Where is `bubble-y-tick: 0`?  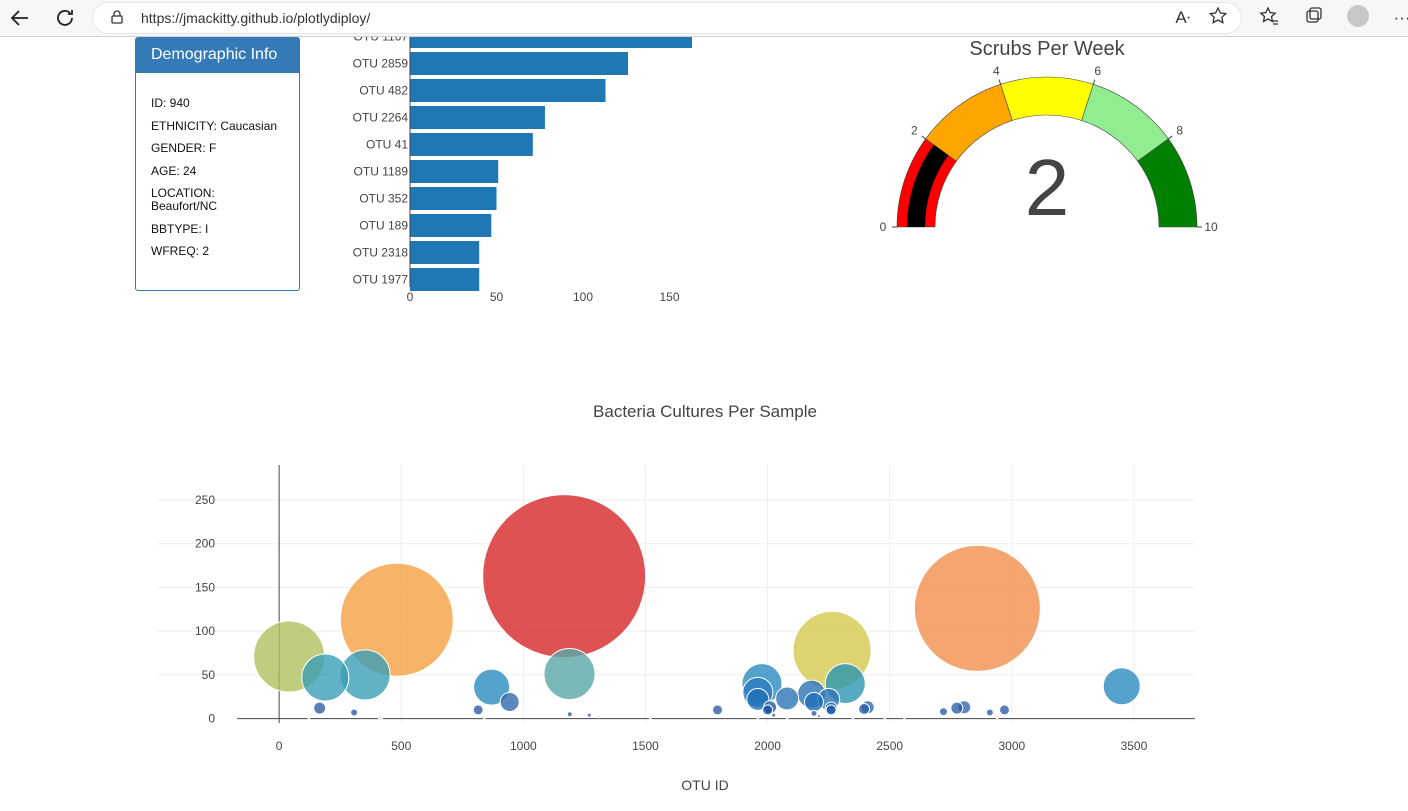
bubble-y-tick: 0 is located at coordinates (211, 719).